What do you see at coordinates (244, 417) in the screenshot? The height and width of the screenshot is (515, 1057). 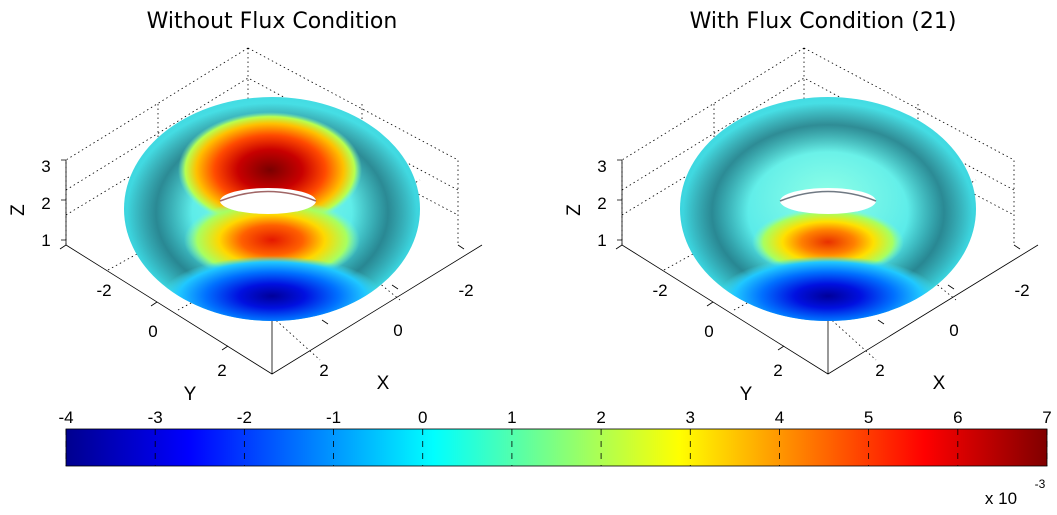 I see `colorbar-tick-label: -2` at bounding box center [244, 417].